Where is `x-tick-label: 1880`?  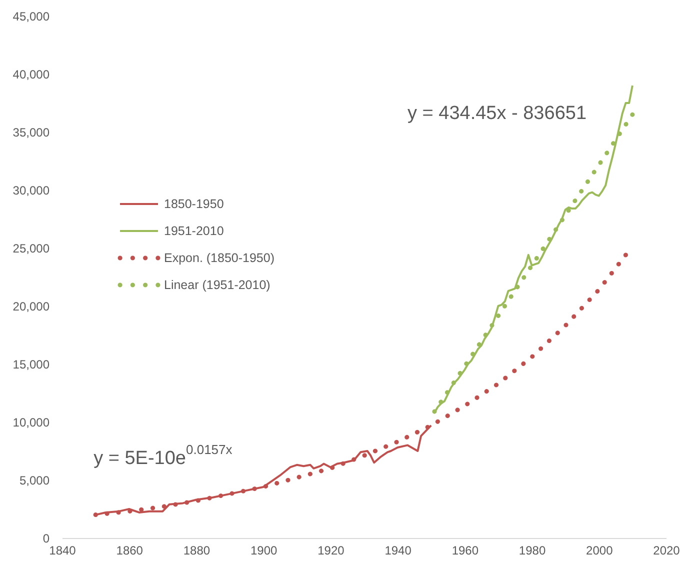 x-tick-label: 1880 is located at coordinates (196, 551).